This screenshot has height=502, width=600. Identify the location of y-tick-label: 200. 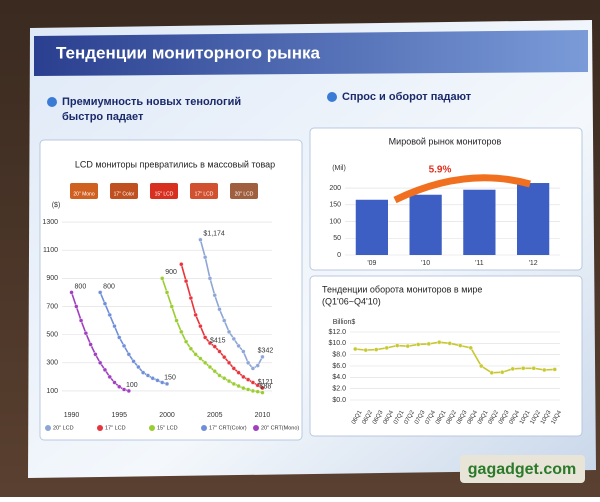
(335, 188).